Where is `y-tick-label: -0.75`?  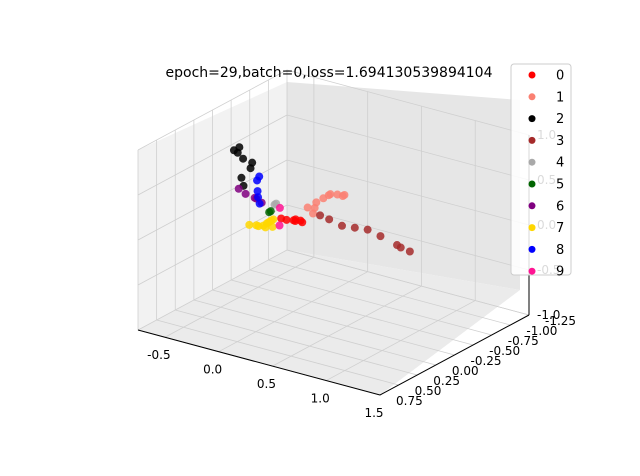 y-tick-label: -0.75 is located at coordinates (523, 341).